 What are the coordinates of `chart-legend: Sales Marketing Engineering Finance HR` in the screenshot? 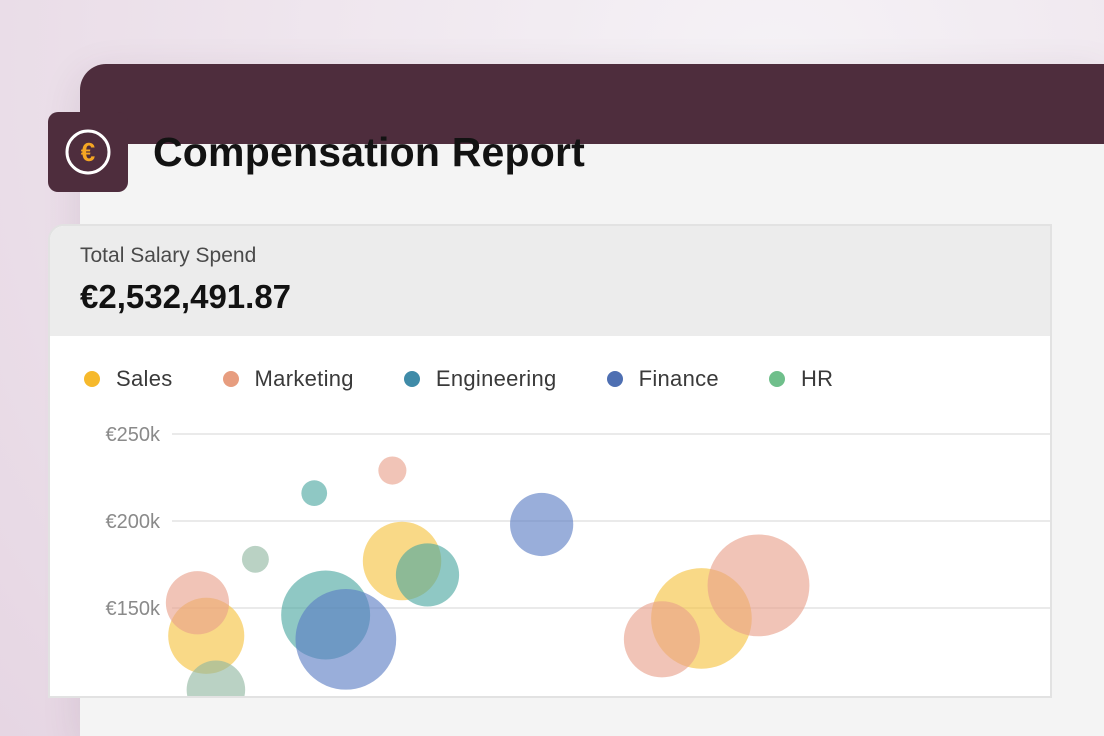 It's located at (483, 379).